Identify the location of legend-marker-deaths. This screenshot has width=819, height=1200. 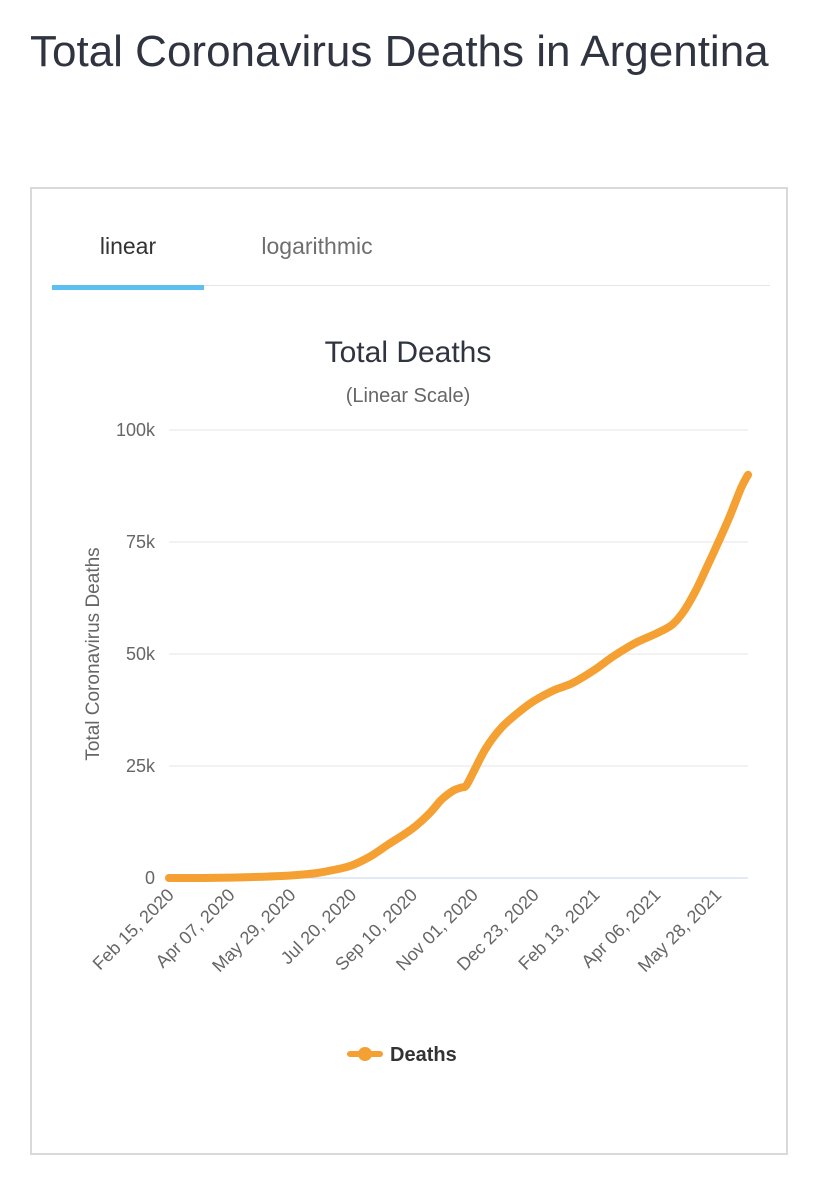
(365, 1054).